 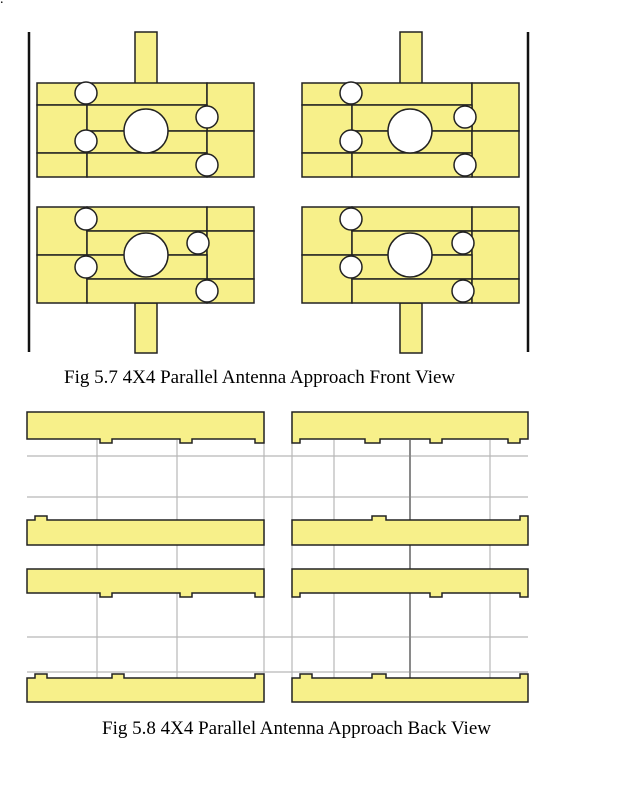 I want to click on antenna-element-bottom-right, so click(x=410, y=255).